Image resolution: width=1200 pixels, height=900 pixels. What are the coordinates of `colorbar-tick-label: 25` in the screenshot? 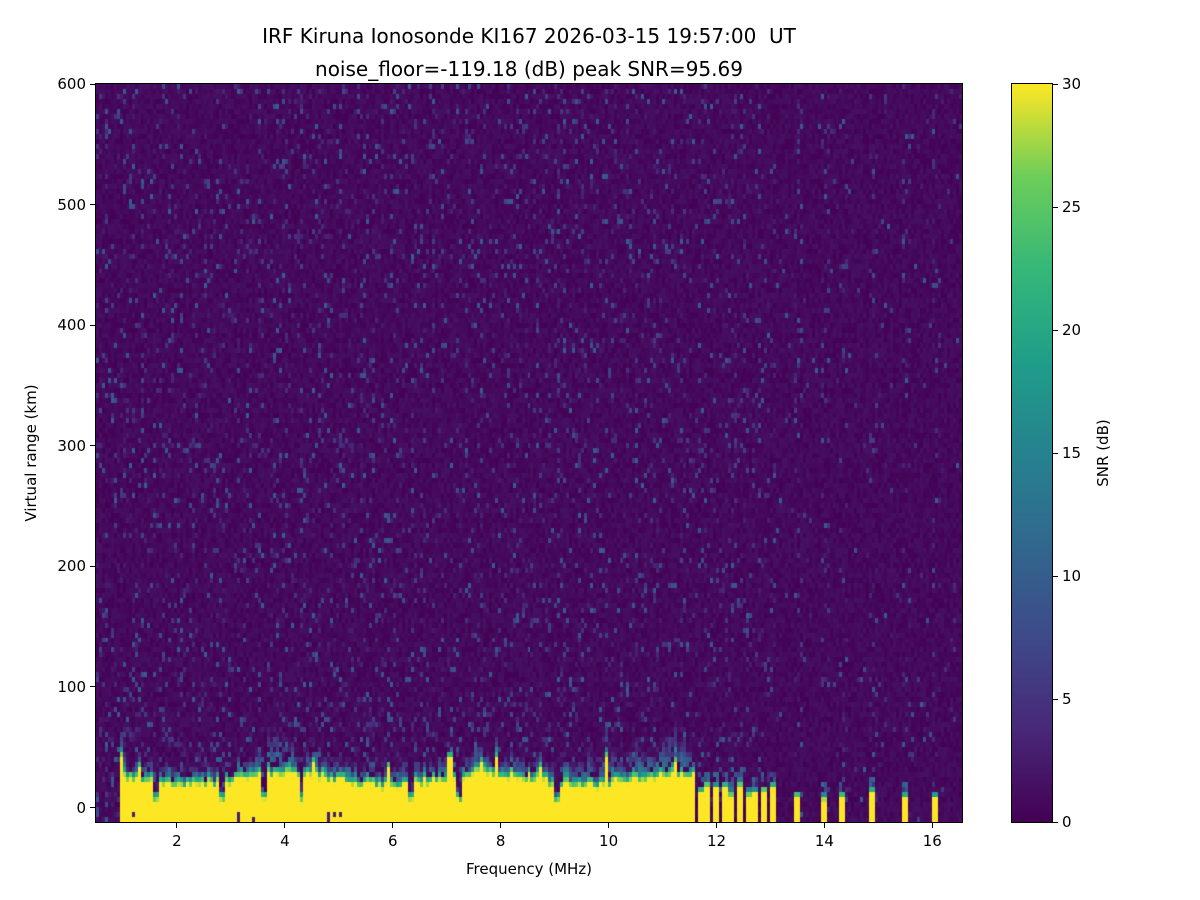 It's located at (1072, 207).